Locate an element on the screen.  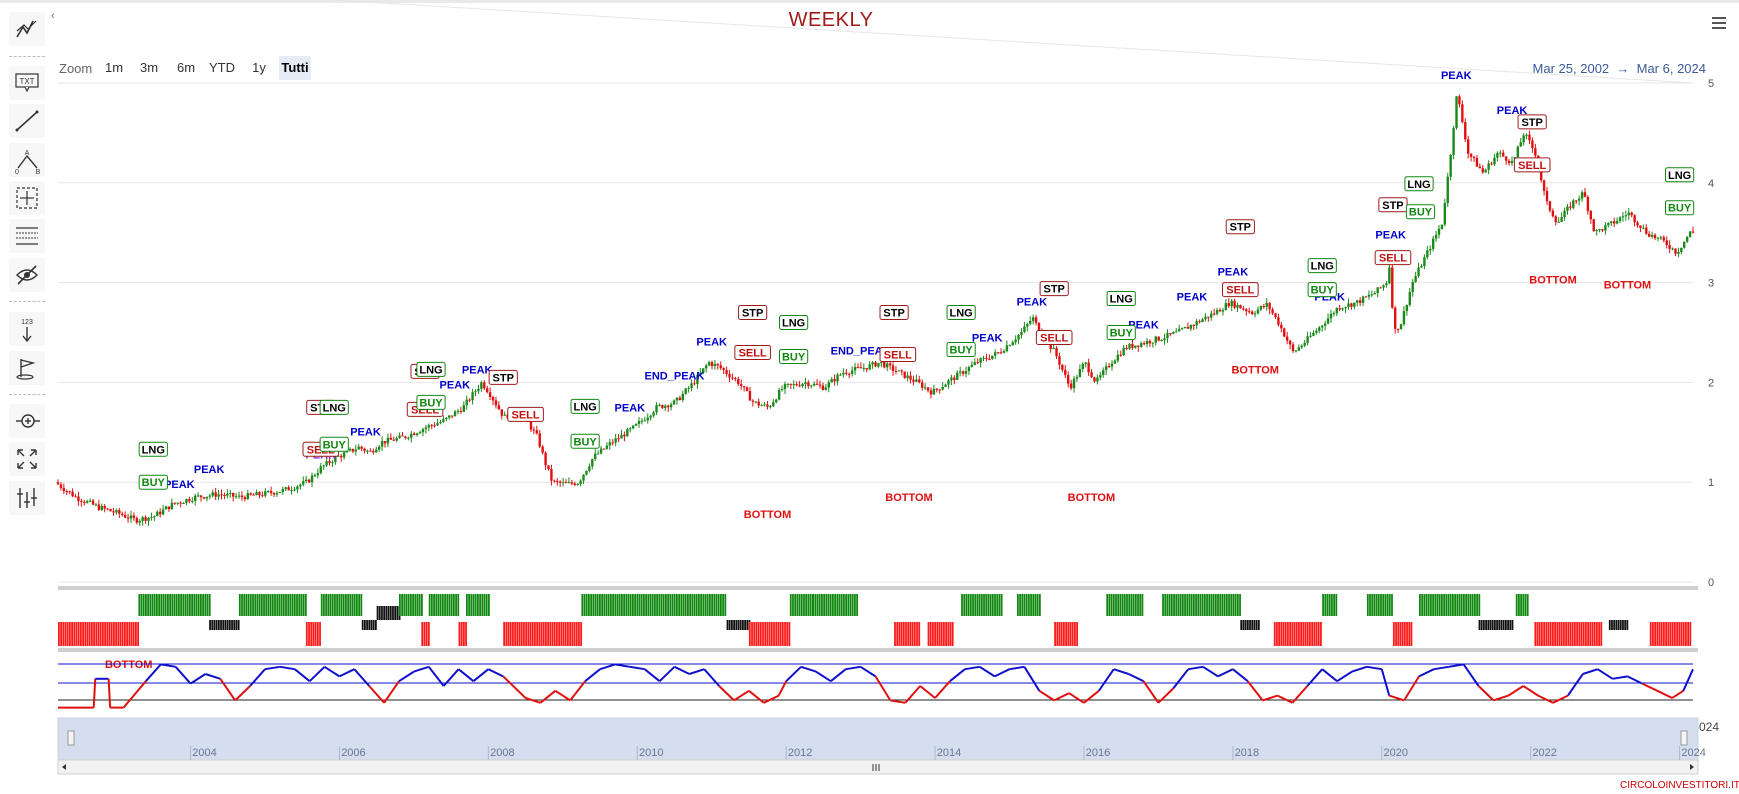
zoom-button-3m: 3m is located at coordinates (149, 67).